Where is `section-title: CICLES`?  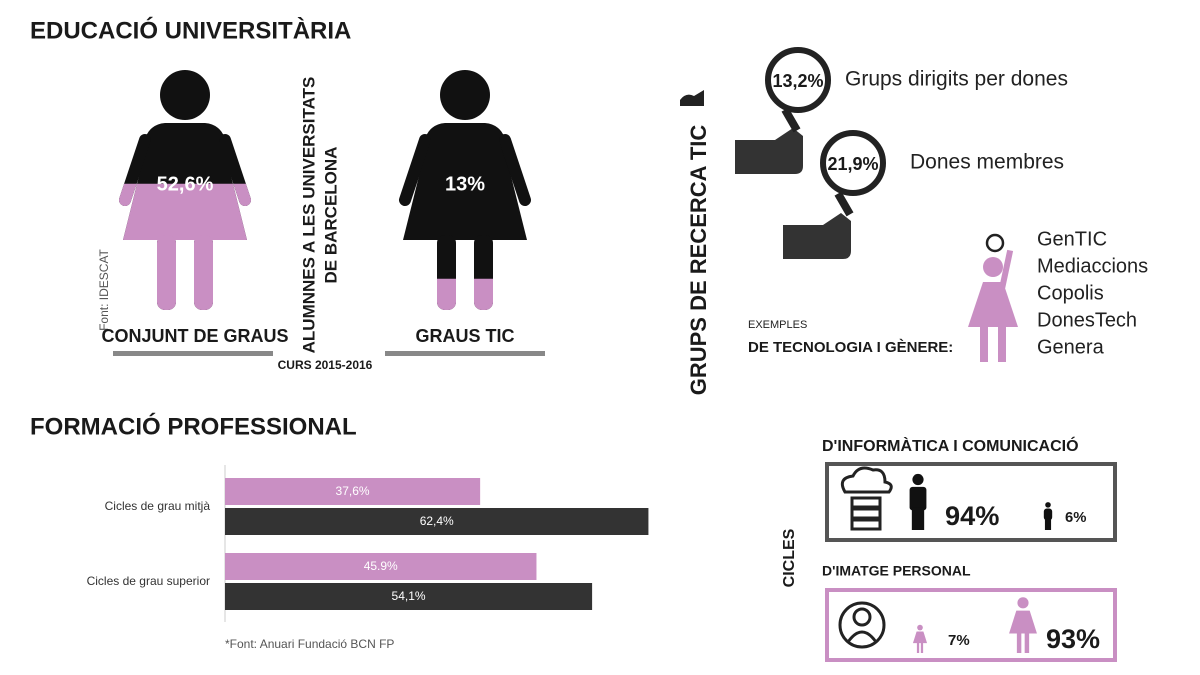 section-title: CICLES is located at coordinates (789, 557).